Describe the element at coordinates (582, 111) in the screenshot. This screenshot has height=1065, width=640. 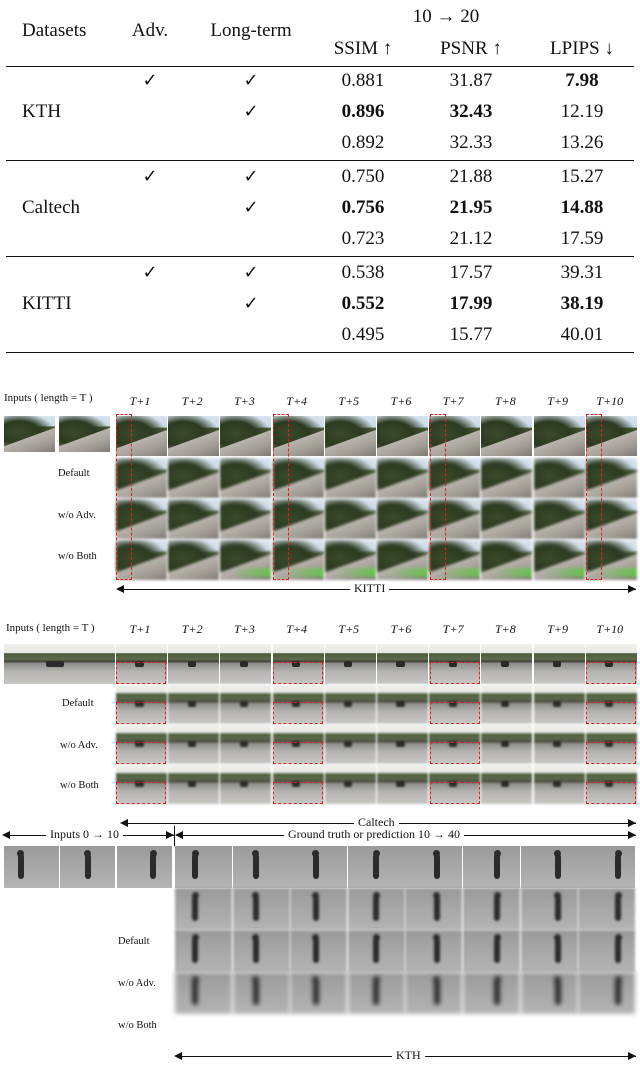
I see `lpips-value: 12.19` at that location.